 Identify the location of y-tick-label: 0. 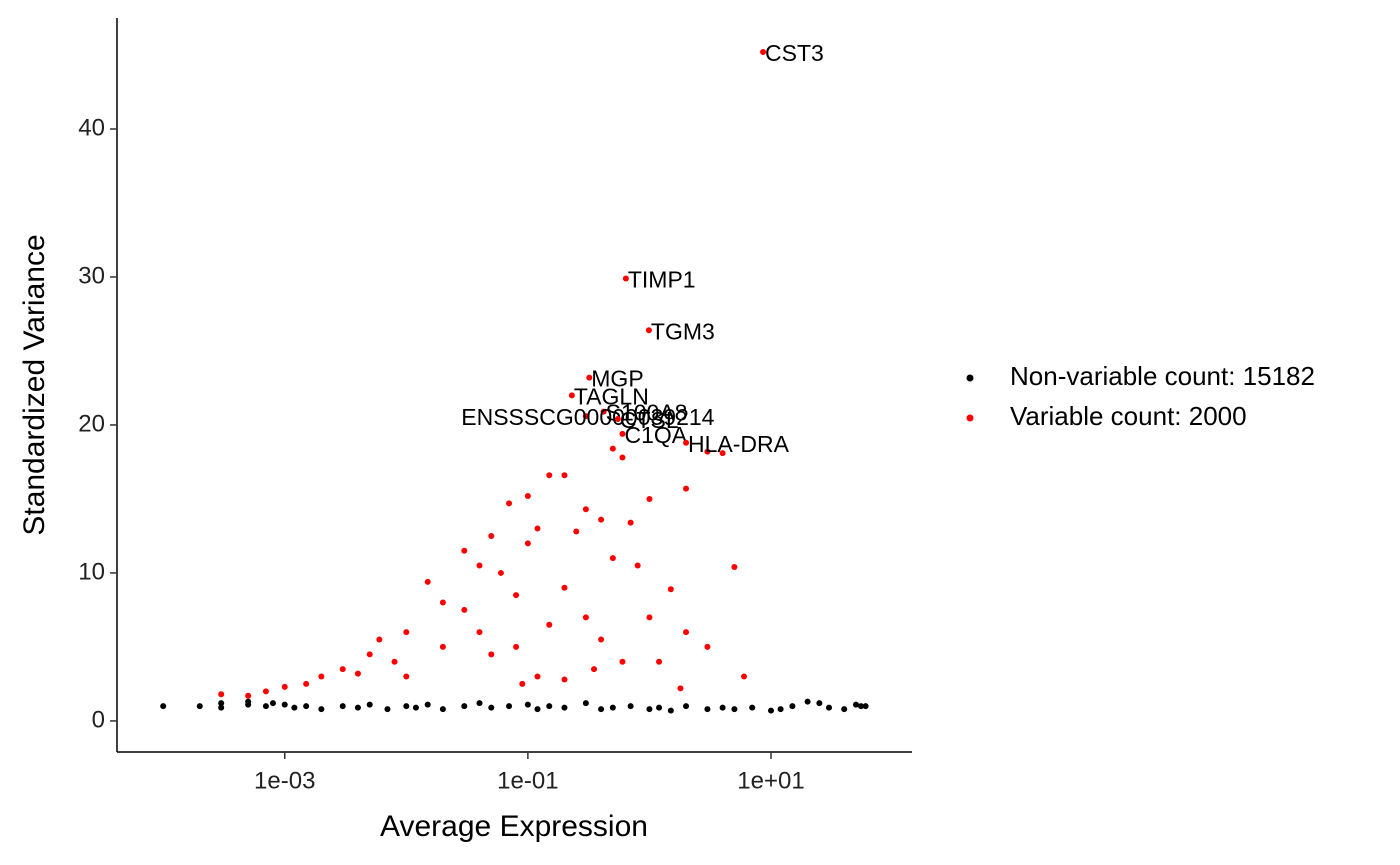
(98, 719).